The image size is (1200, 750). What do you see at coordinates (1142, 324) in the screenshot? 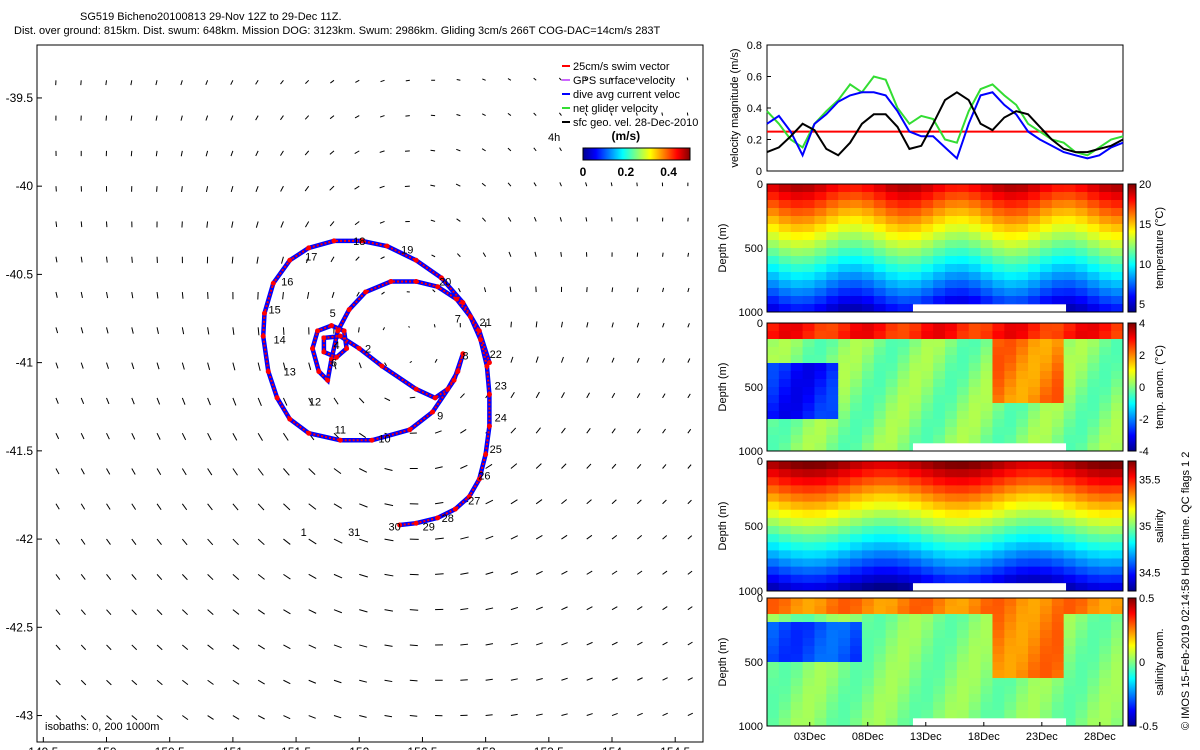
I see `section-colorbar-tick-label: 4` at bounding box center [1142, 324].